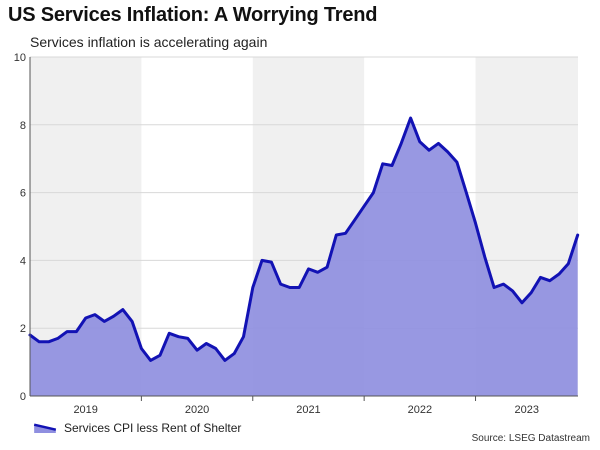 Image resolution: width=600 pixels, height=450 pixels. What do you see at coordinates (45, 428) in the screenshot?
I see `legend-swatch` at bounding box center [45, 428].